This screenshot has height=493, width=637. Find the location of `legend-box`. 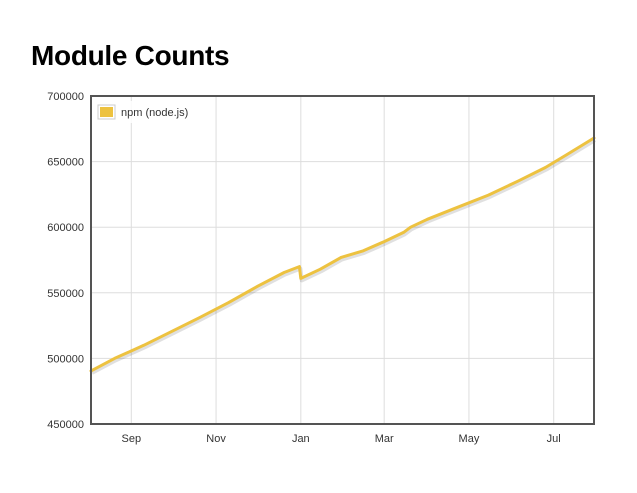

legend-box is located at coordinates (146, 112).